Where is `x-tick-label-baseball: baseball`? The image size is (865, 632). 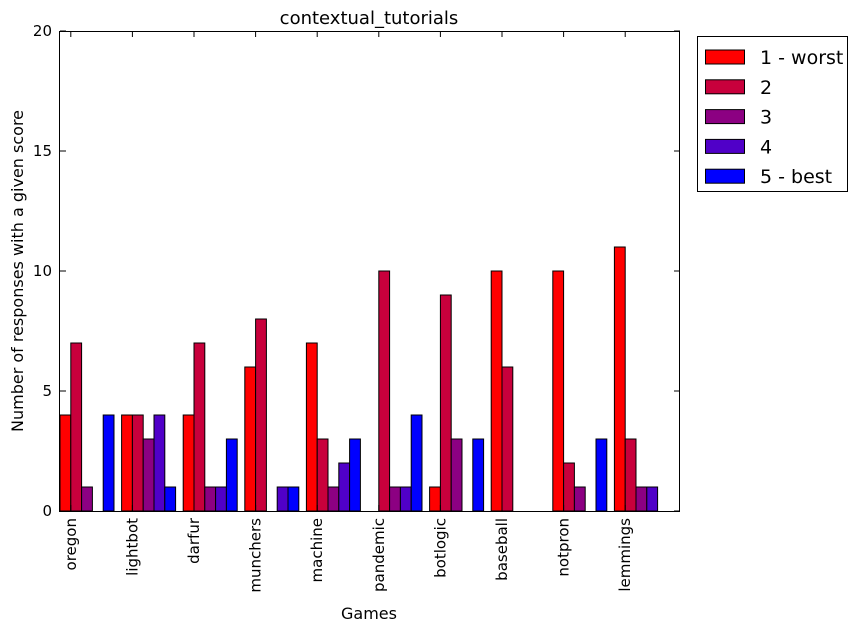
x-tick-label-baseball: baseball is located at coordinates (502, 549).